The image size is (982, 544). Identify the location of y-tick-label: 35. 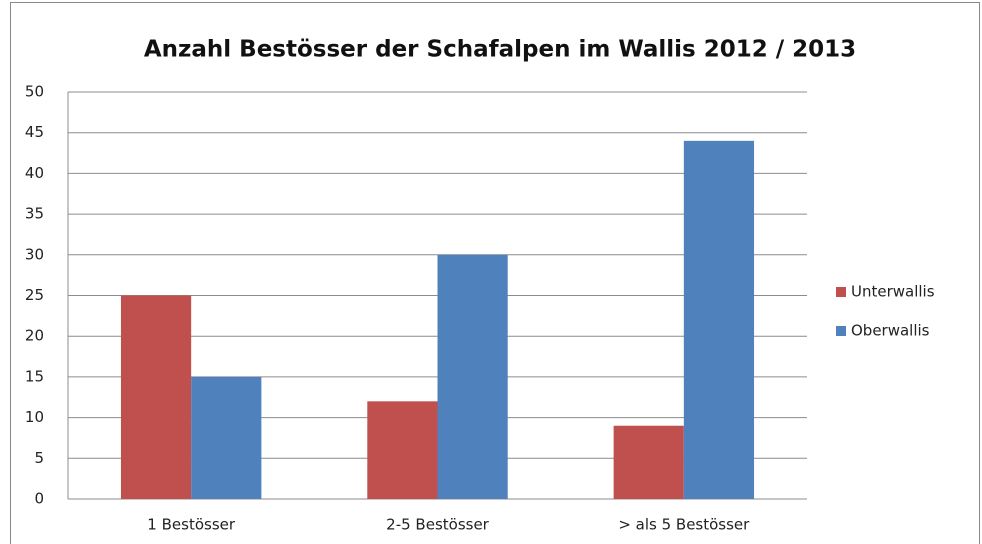
(34, 214).